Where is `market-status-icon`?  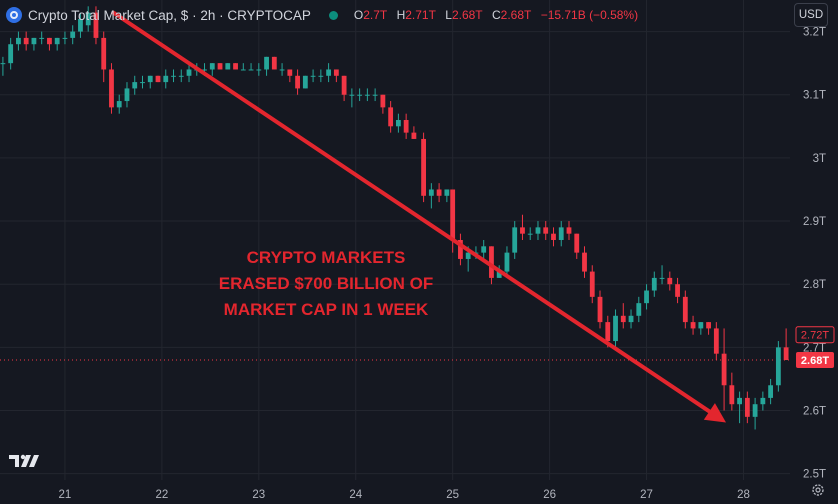
market-status-icon is located at coordinates (333, 15).